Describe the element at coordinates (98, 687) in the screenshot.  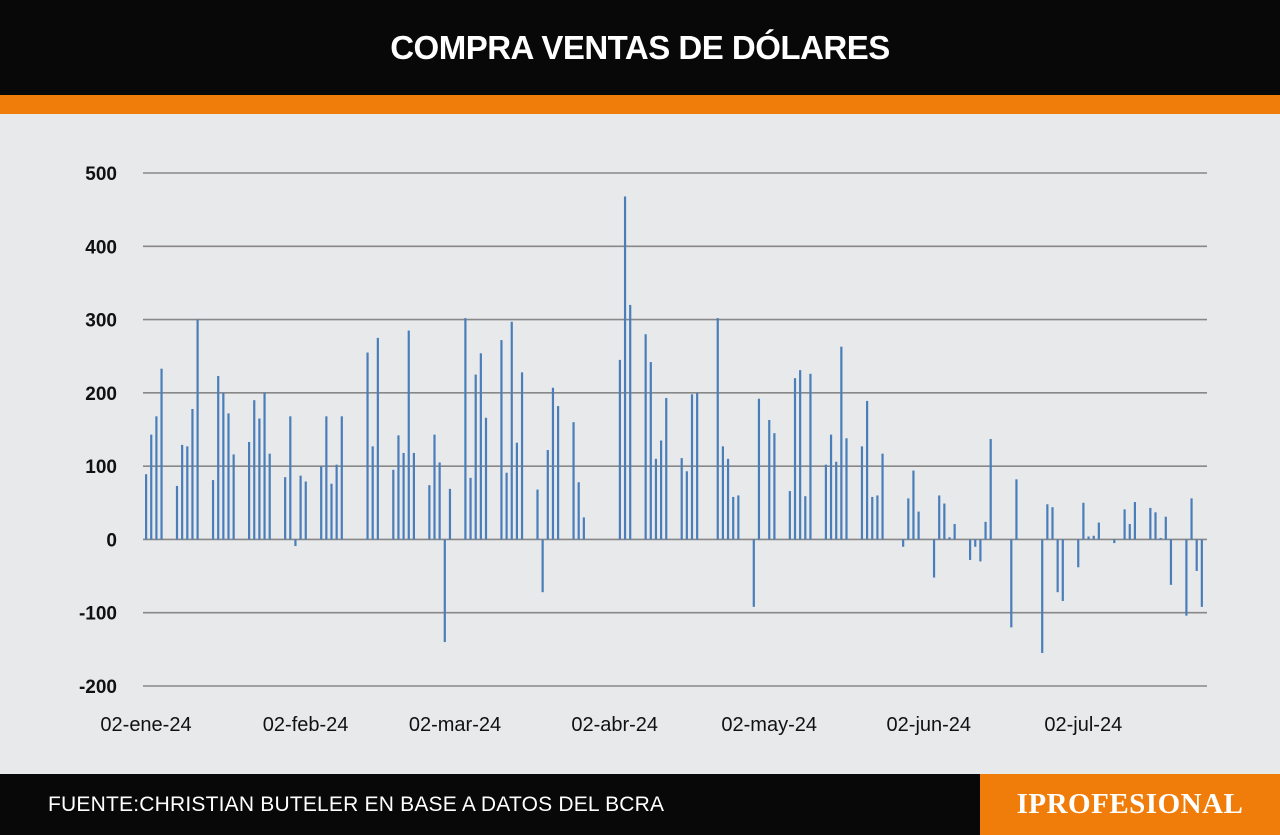
I see `y-tick-label: -200` at that location.